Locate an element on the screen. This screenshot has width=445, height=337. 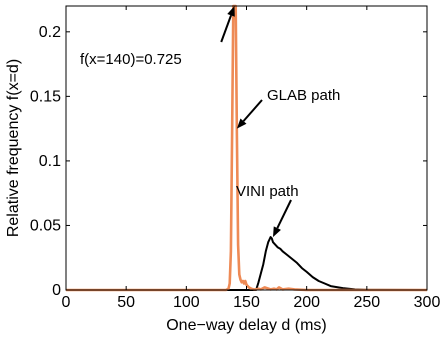
annotation-arrow-vini is located at coordinates (284, 214).